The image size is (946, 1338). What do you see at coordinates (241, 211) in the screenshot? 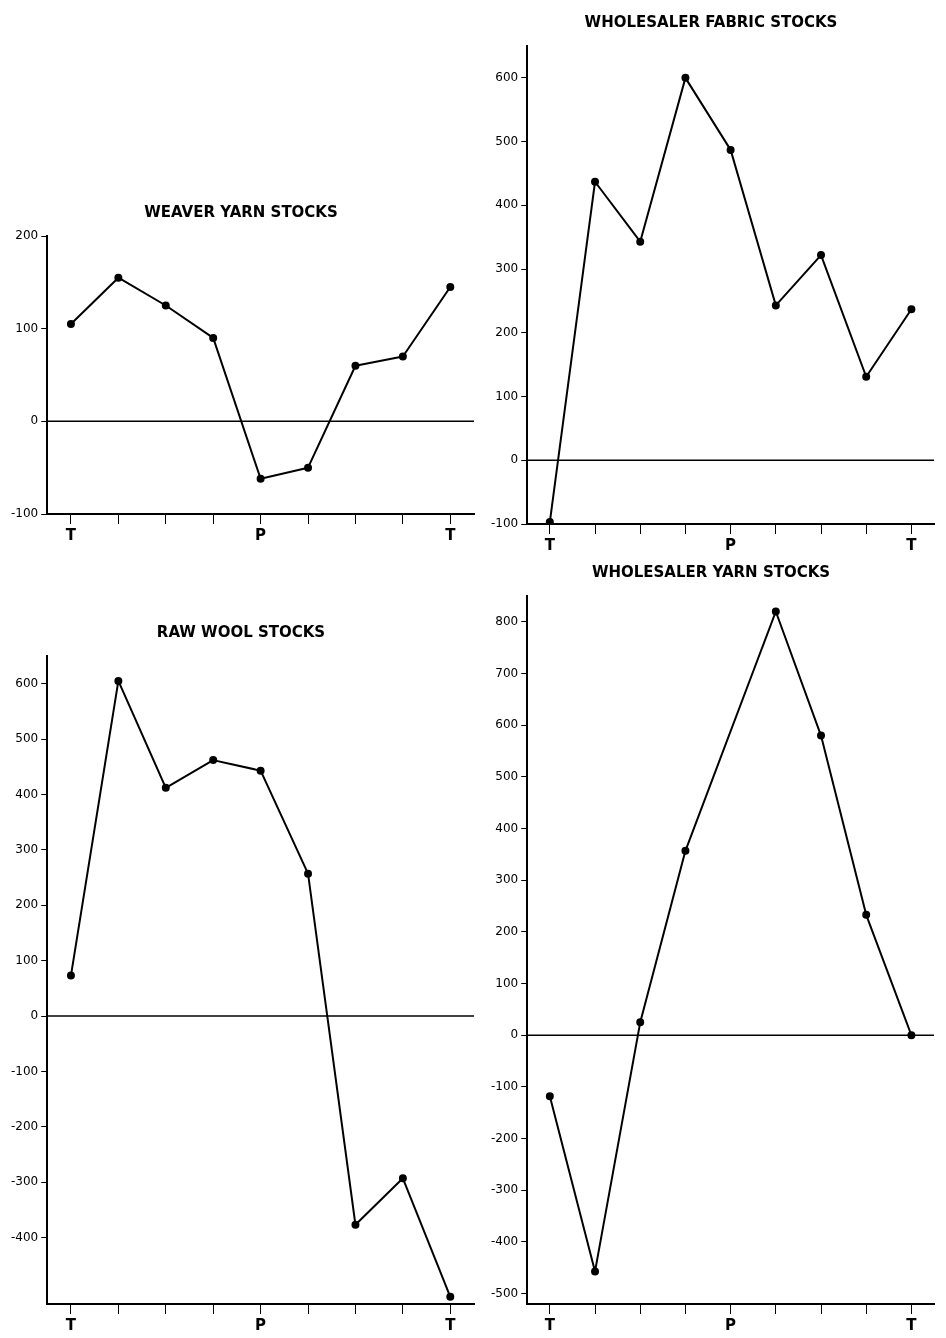
I see `chart-title: WEAVER YARN STOCKS` at bounding box center [241, 211].